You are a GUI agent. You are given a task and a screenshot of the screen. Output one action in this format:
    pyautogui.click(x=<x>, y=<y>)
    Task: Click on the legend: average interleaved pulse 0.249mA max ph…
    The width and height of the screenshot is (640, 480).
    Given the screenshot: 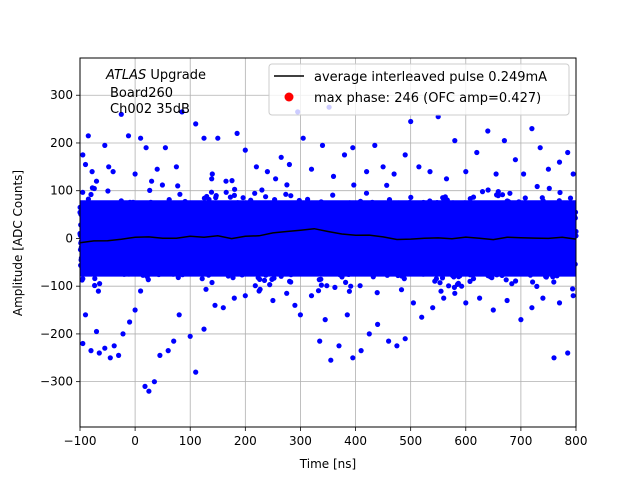 What is the action you would take?
    pyautogui.click(x=419, y=89)
    